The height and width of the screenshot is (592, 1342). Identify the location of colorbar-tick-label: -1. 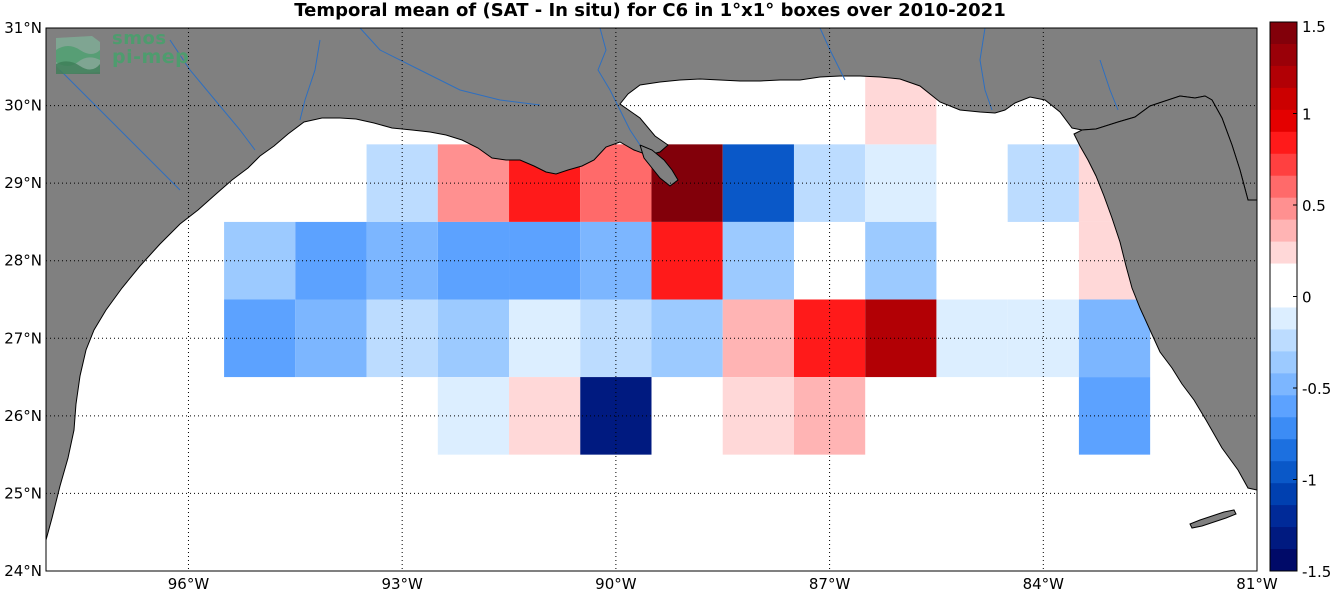
(1309, 481).